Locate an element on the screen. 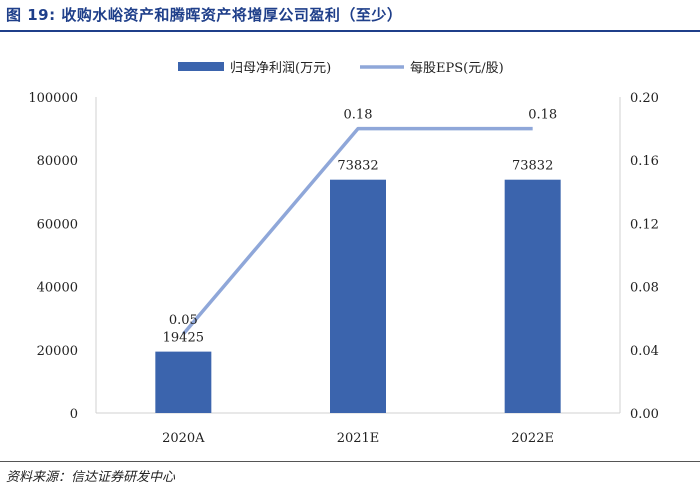 Image resolution: width=700 pixels, height=487 pixels. category-label: 2022E is located at coordinates (532, 438).